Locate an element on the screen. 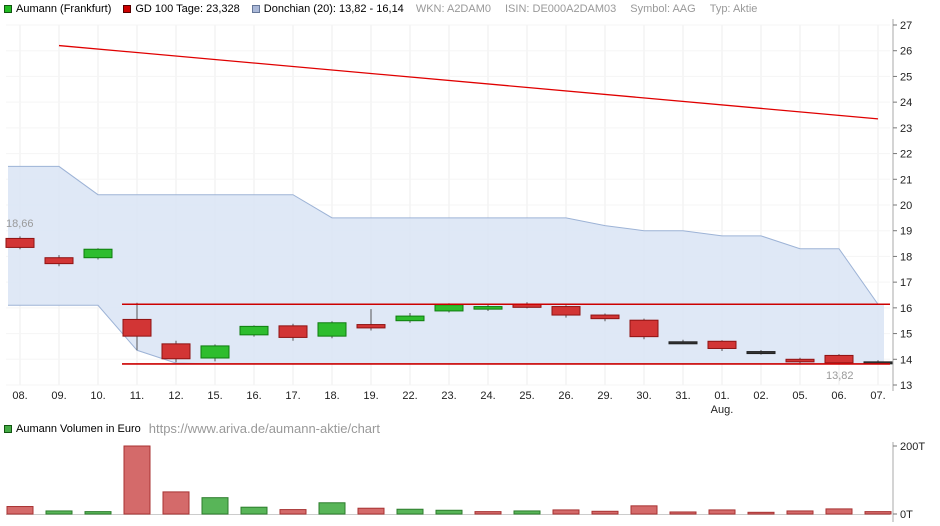 This screenshot has width=940, height=526. chart-source-url: https://www.ariva.de/aumann-aktie/chart is located at coordinates (264, 428).